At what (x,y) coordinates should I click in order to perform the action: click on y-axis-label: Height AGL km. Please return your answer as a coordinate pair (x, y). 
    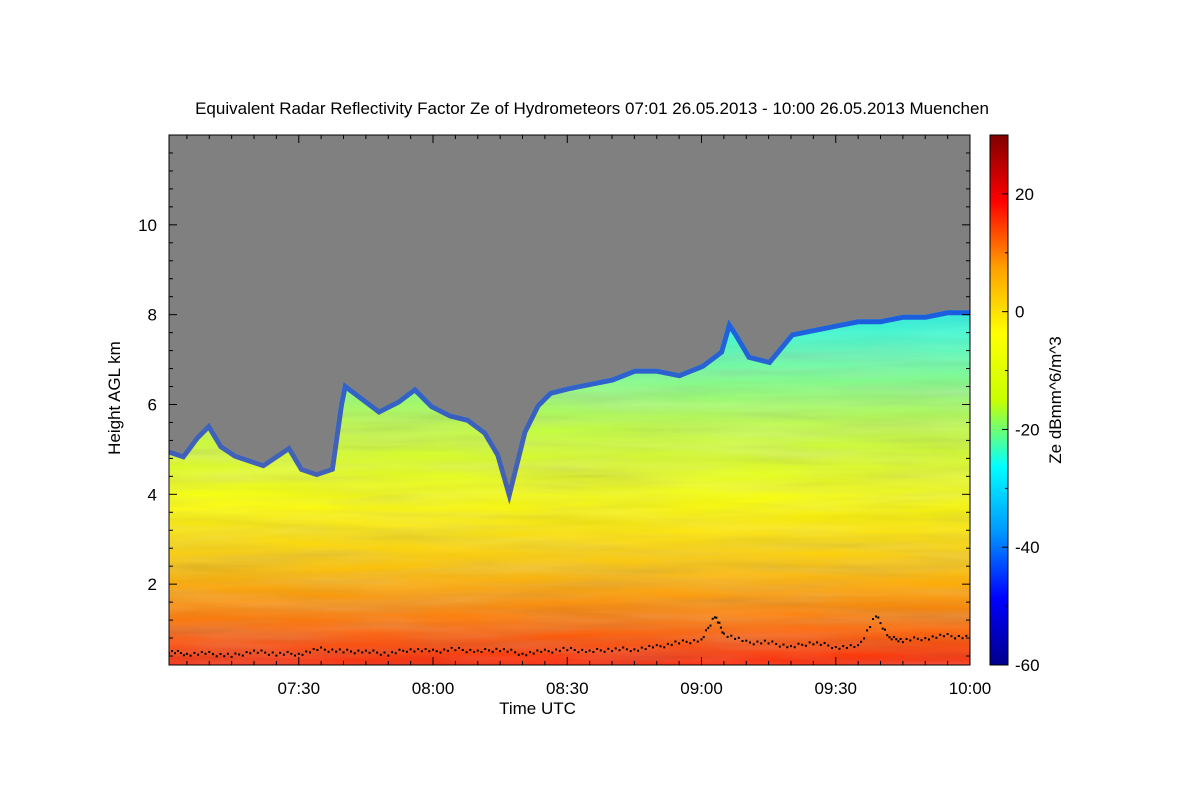
    Looking at the image, I should click on (114, 398).